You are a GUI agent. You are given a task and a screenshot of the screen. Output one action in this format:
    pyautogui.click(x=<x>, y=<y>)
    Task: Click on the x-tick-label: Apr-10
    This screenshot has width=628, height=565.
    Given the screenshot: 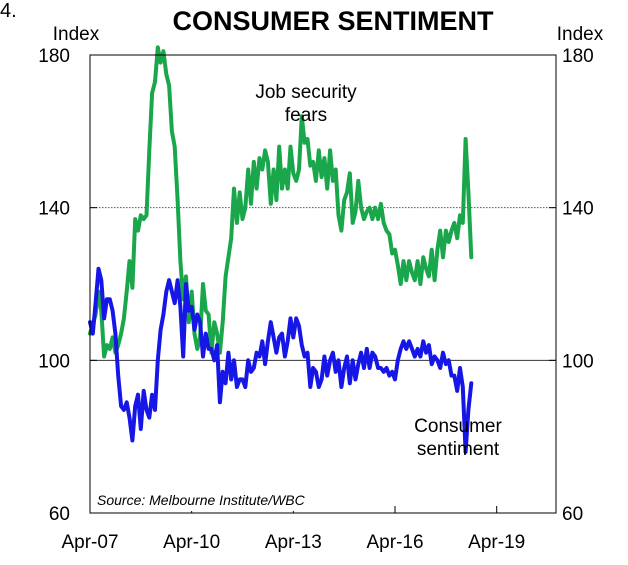 What is the action you would take?
    pyautogui.click(x=191, y=542)
    